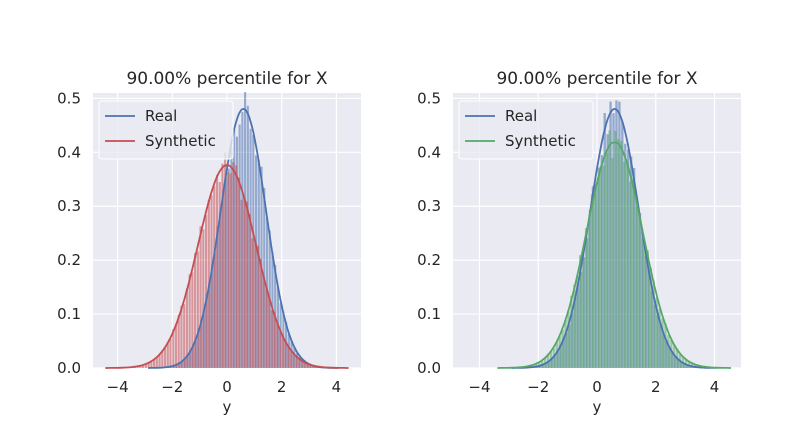  Describe the element at coordinates (180, 141) in the screenshot. I see `legend-label-synthetic: Synthetic` at that location.